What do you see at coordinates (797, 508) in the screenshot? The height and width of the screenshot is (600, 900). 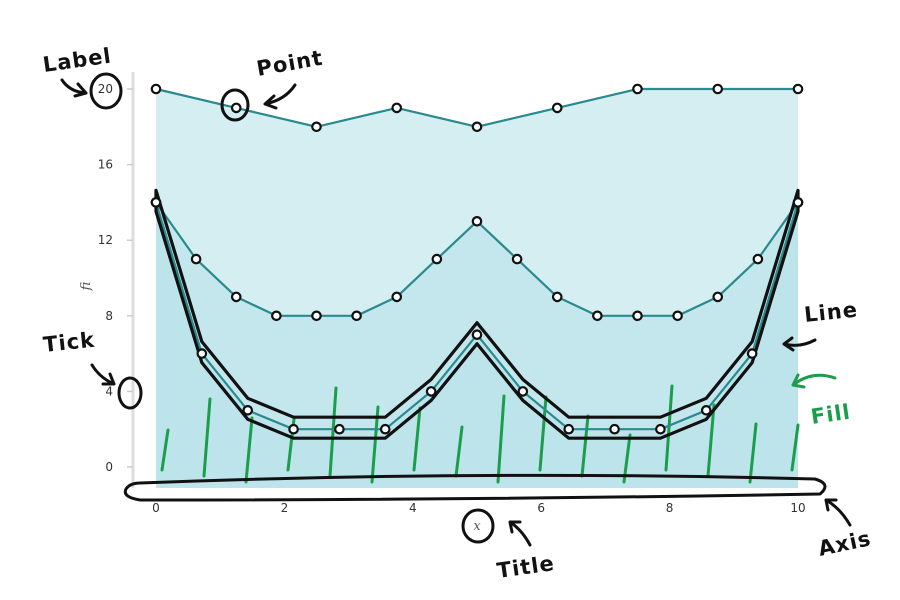 I see `x-tick-label: 10` at bounding box center [797, 508].